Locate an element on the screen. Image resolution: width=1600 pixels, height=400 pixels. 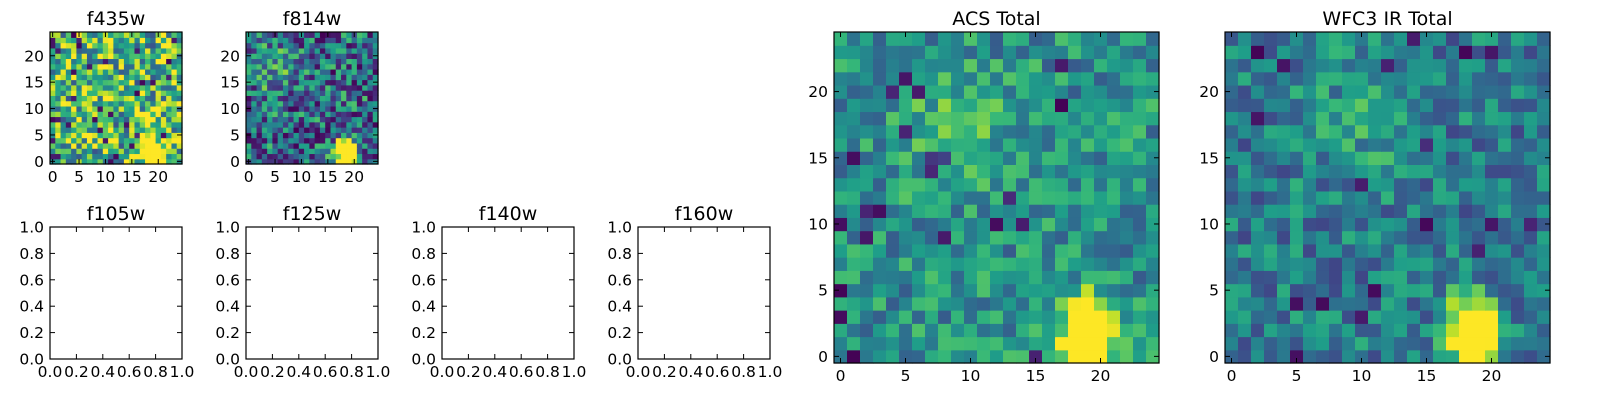
y-tick-label: 0.4 is located at coordinates (227, 307).